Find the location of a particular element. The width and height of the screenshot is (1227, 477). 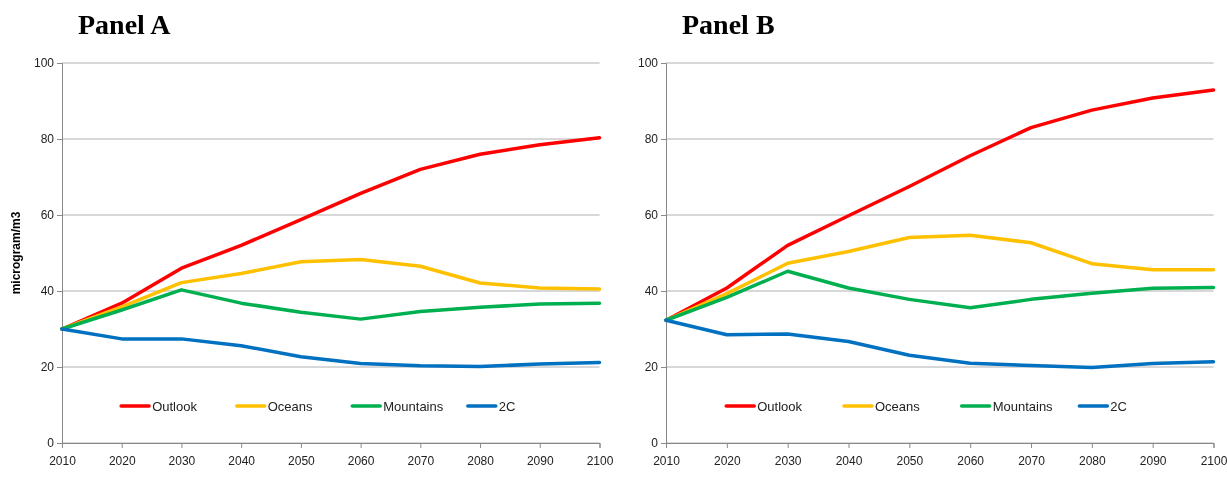

chart-title: Panel B is located at coordinates (728, 24).